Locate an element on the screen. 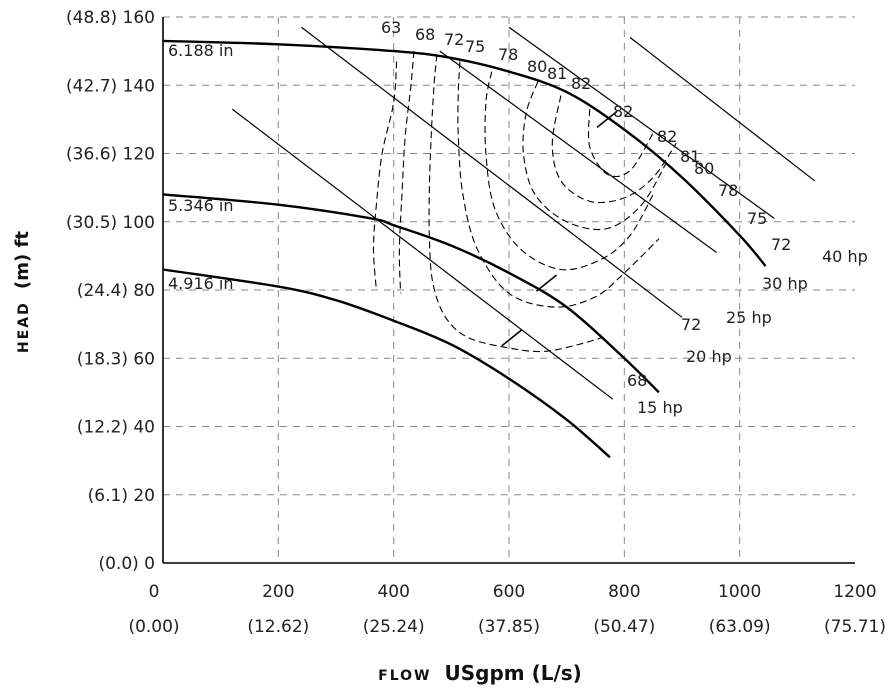 The height and width of the screenshot is (691, 892). y-tick-label: (0.0) 0 is located at coordinates (126, 564).